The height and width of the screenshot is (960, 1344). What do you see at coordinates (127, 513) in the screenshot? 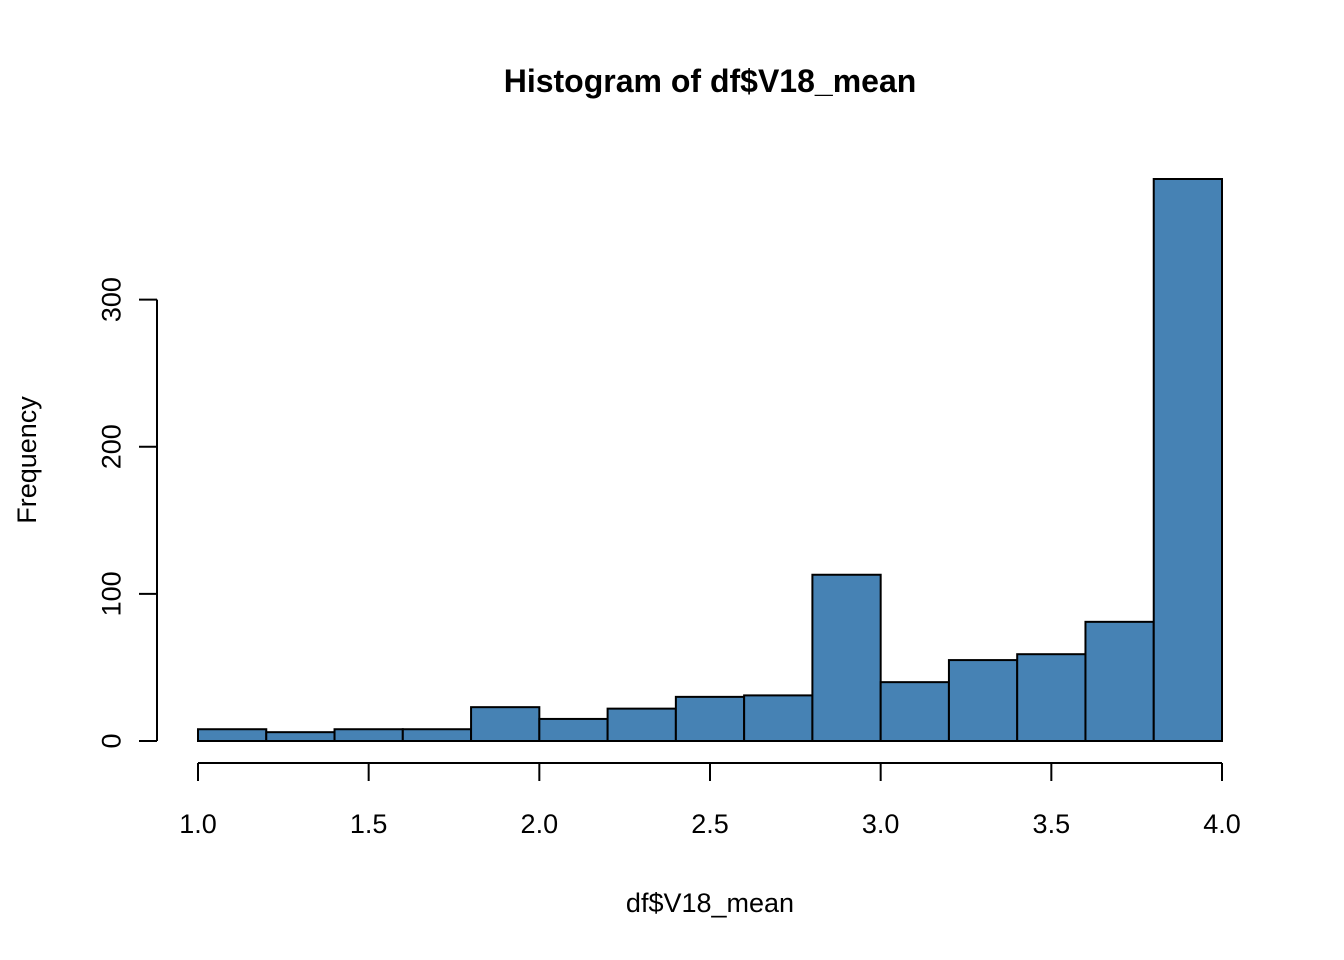
I see `y-axis: 0 100 200 300` at bounding box center [127, 513].